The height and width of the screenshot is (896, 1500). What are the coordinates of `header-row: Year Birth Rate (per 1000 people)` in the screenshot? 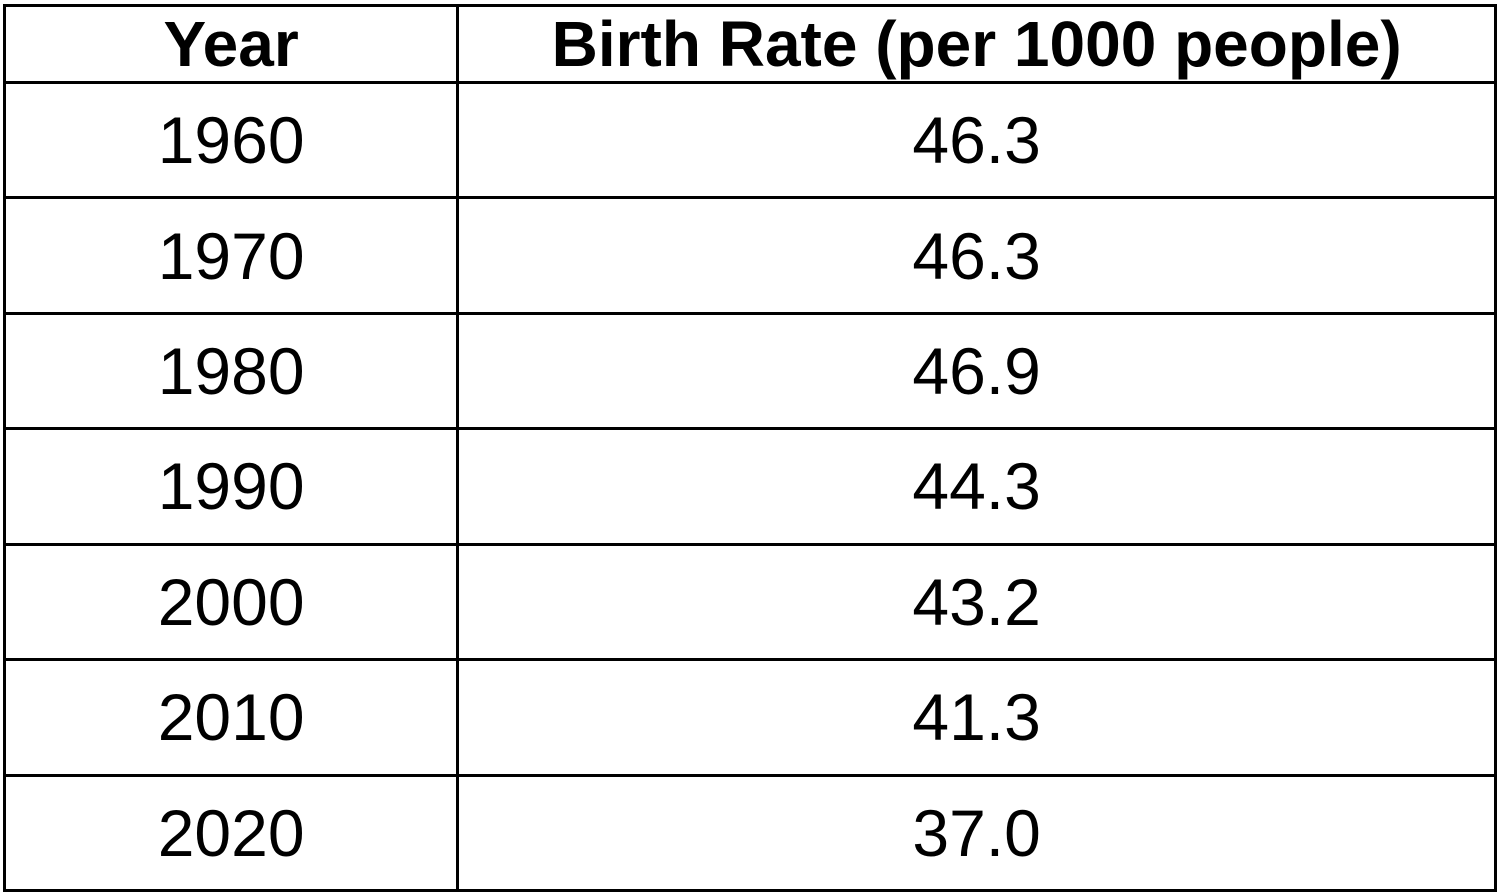 It's located at (749, 44).